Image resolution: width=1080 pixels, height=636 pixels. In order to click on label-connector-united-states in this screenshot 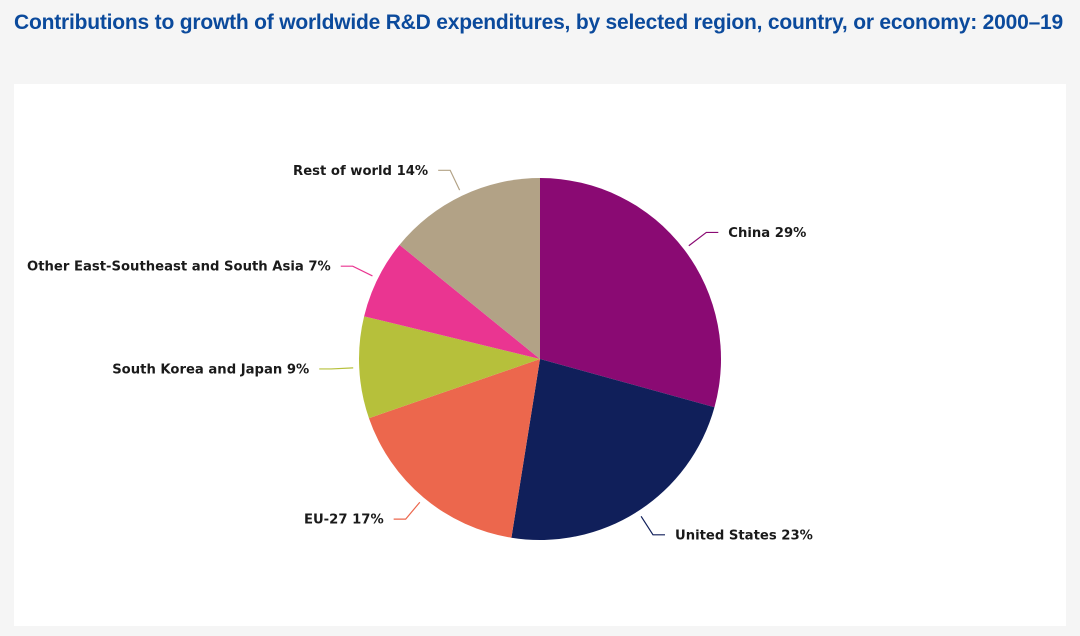, I will do `click(652, 525)`.